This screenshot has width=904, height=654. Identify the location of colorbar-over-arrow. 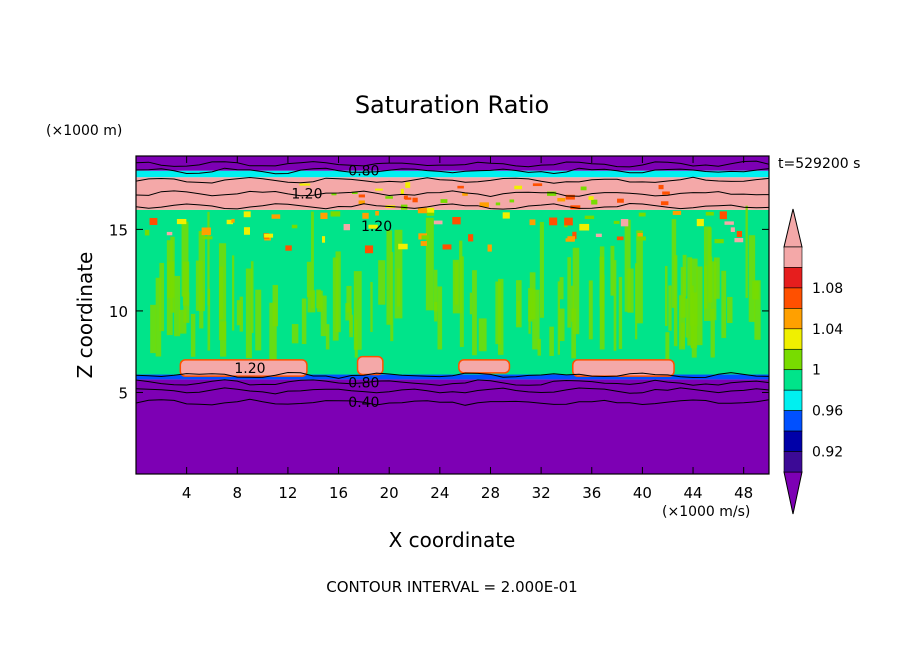
(793, 228).